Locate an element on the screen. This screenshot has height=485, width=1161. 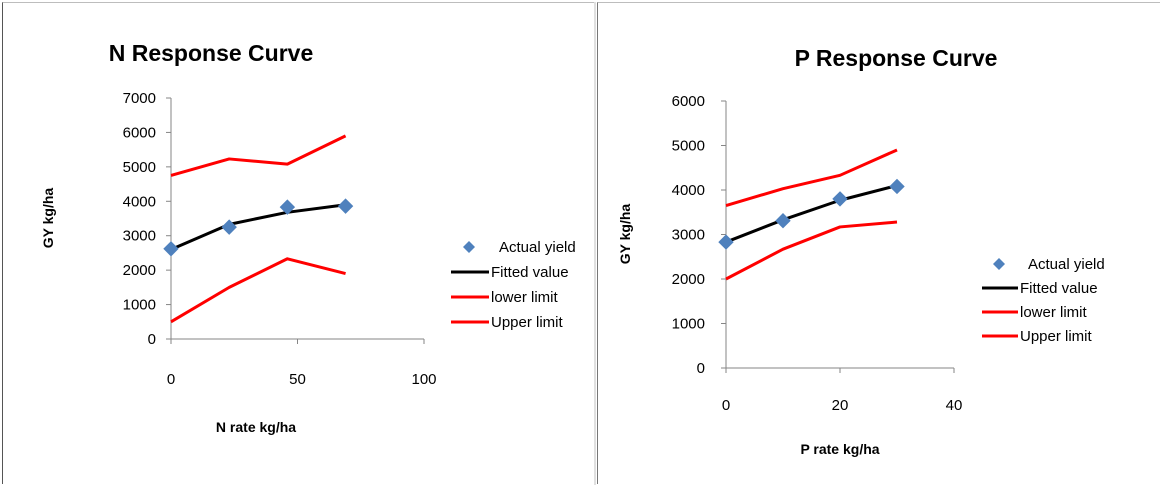
chart-title: N Response Curve is located at coordinates (211, 53).